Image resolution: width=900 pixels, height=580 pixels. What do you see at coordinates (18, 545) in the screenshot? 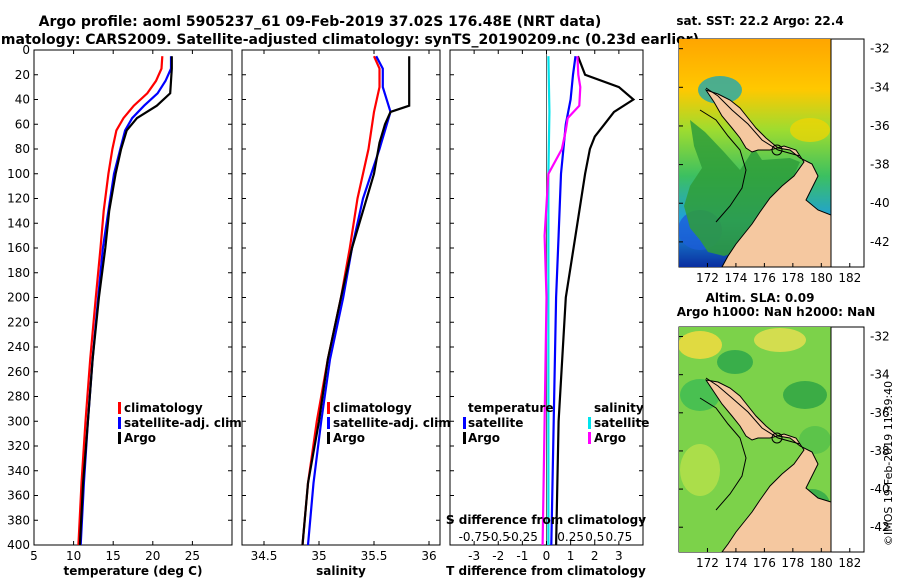
I see `y-tick-label: 400` at bounding box center [18, 545].